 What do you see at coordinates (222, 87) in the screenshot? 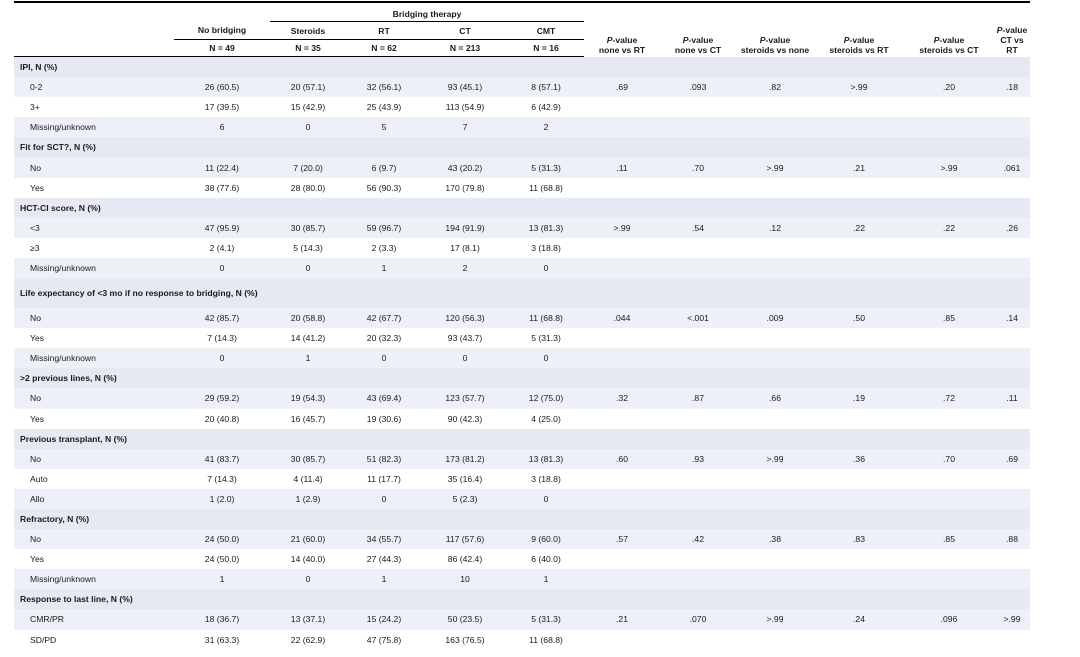
I see `value-cell: 26 (60.5)` at bounding box center [222, 87].